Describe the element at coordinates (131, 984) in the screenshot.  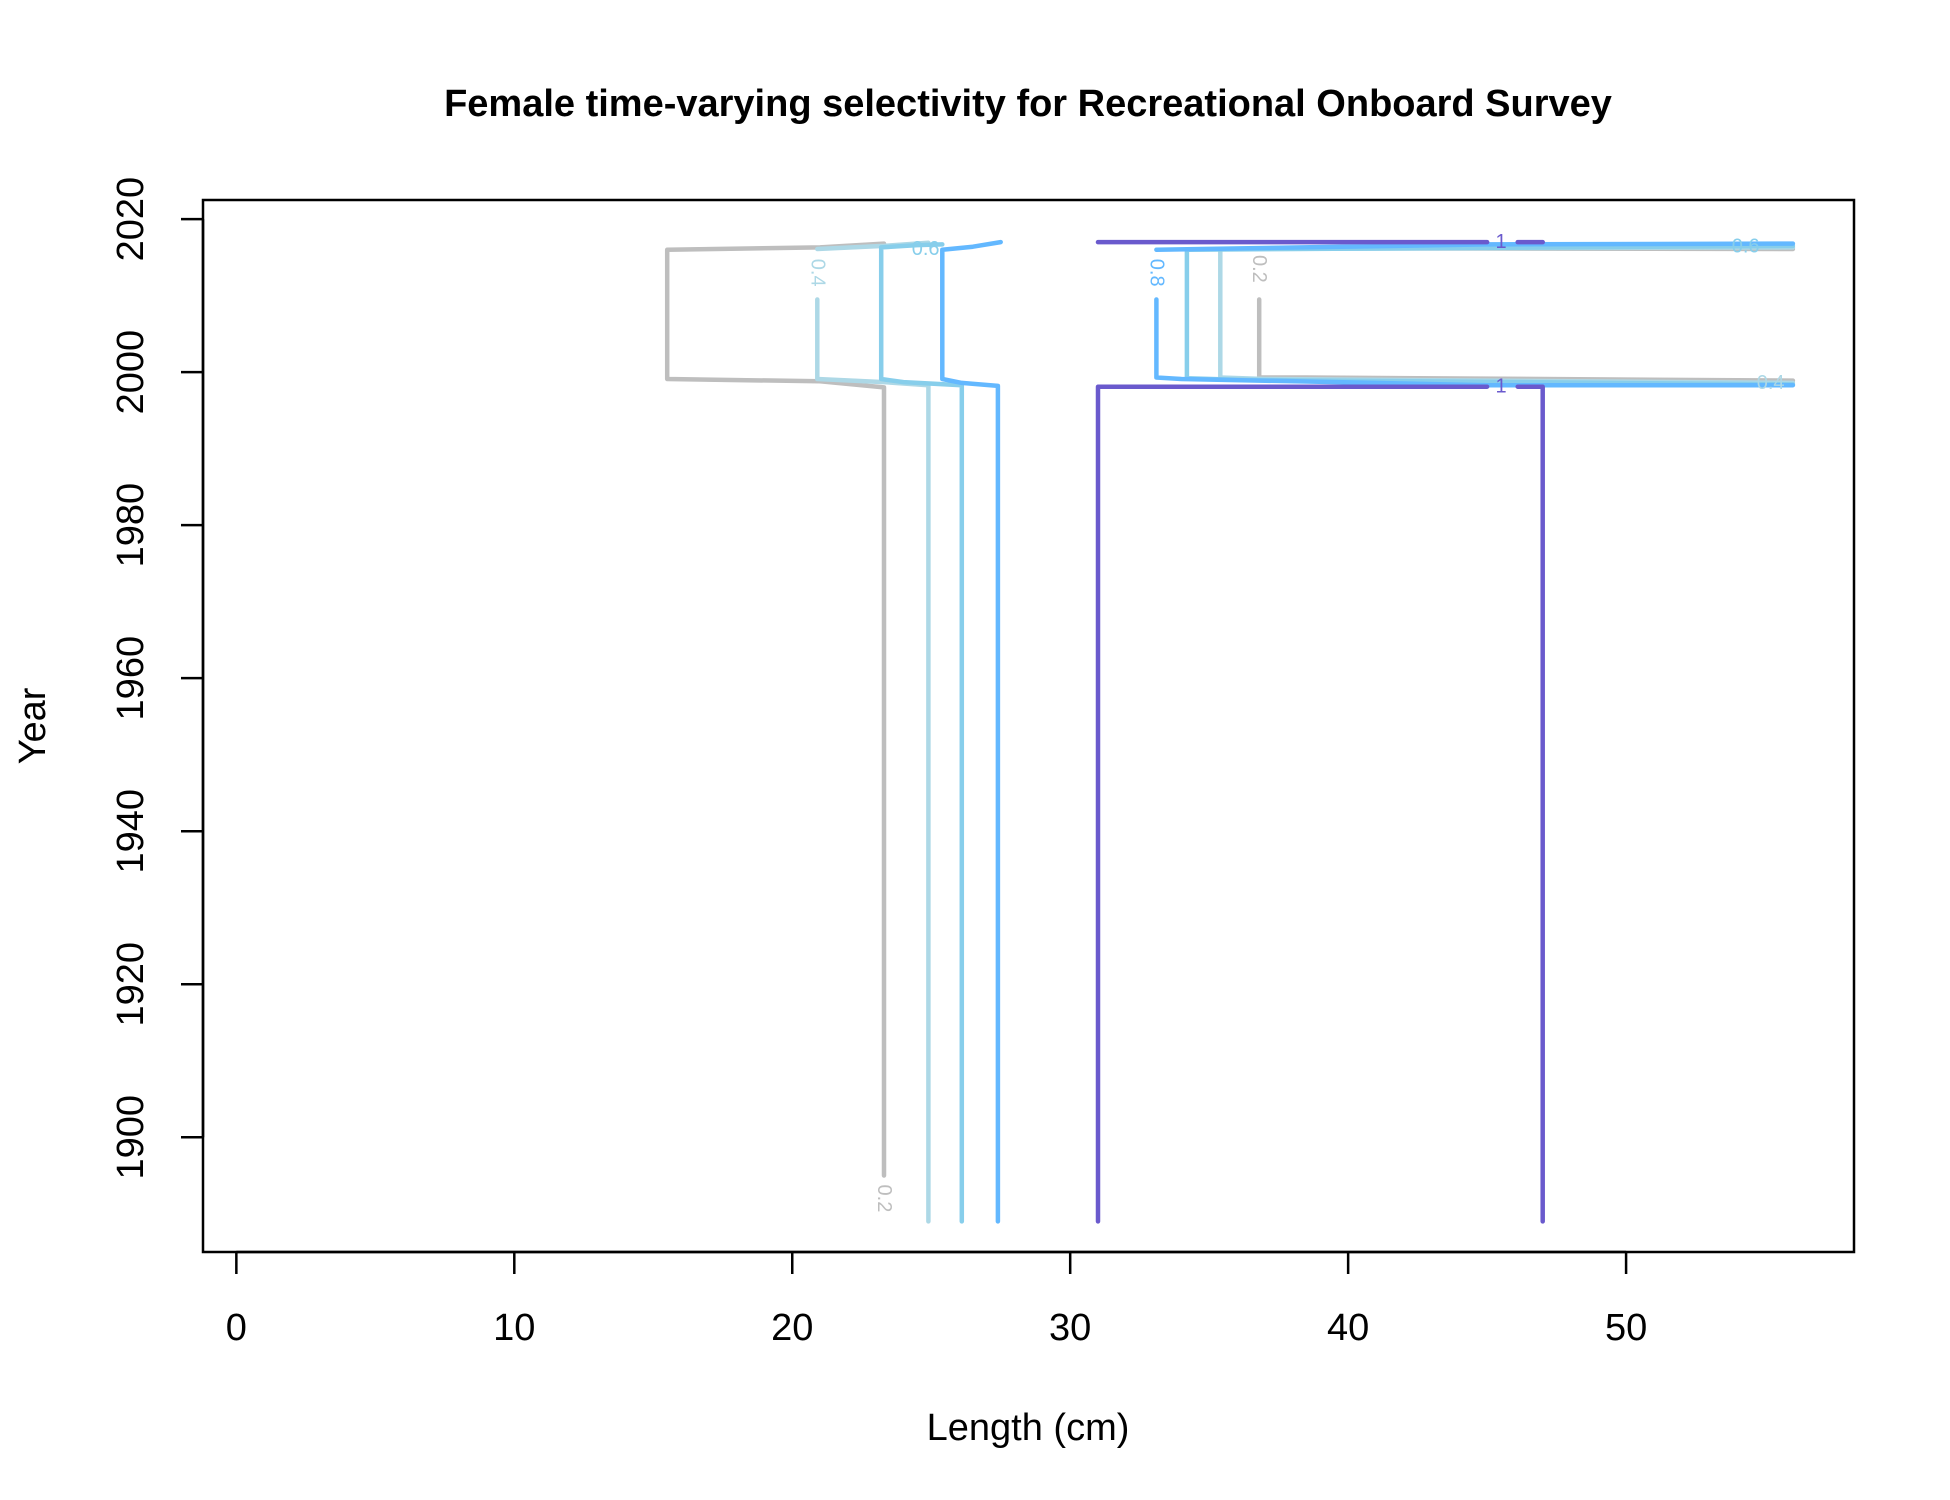
I see `y-tick-label: 1920` at that location.